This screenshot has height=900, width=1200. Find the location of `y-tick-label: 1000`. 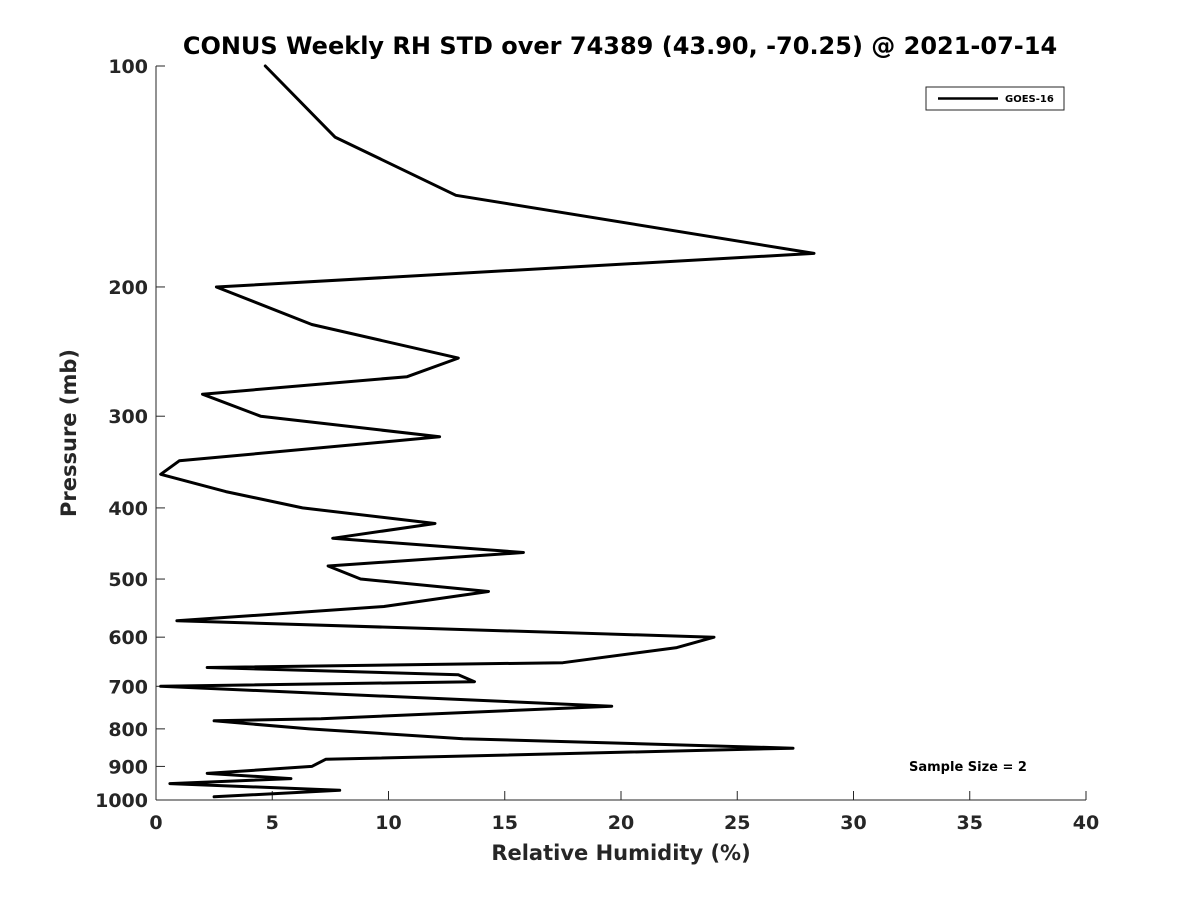

y-tick-label: 1000 is located at coordinates (121, 801).